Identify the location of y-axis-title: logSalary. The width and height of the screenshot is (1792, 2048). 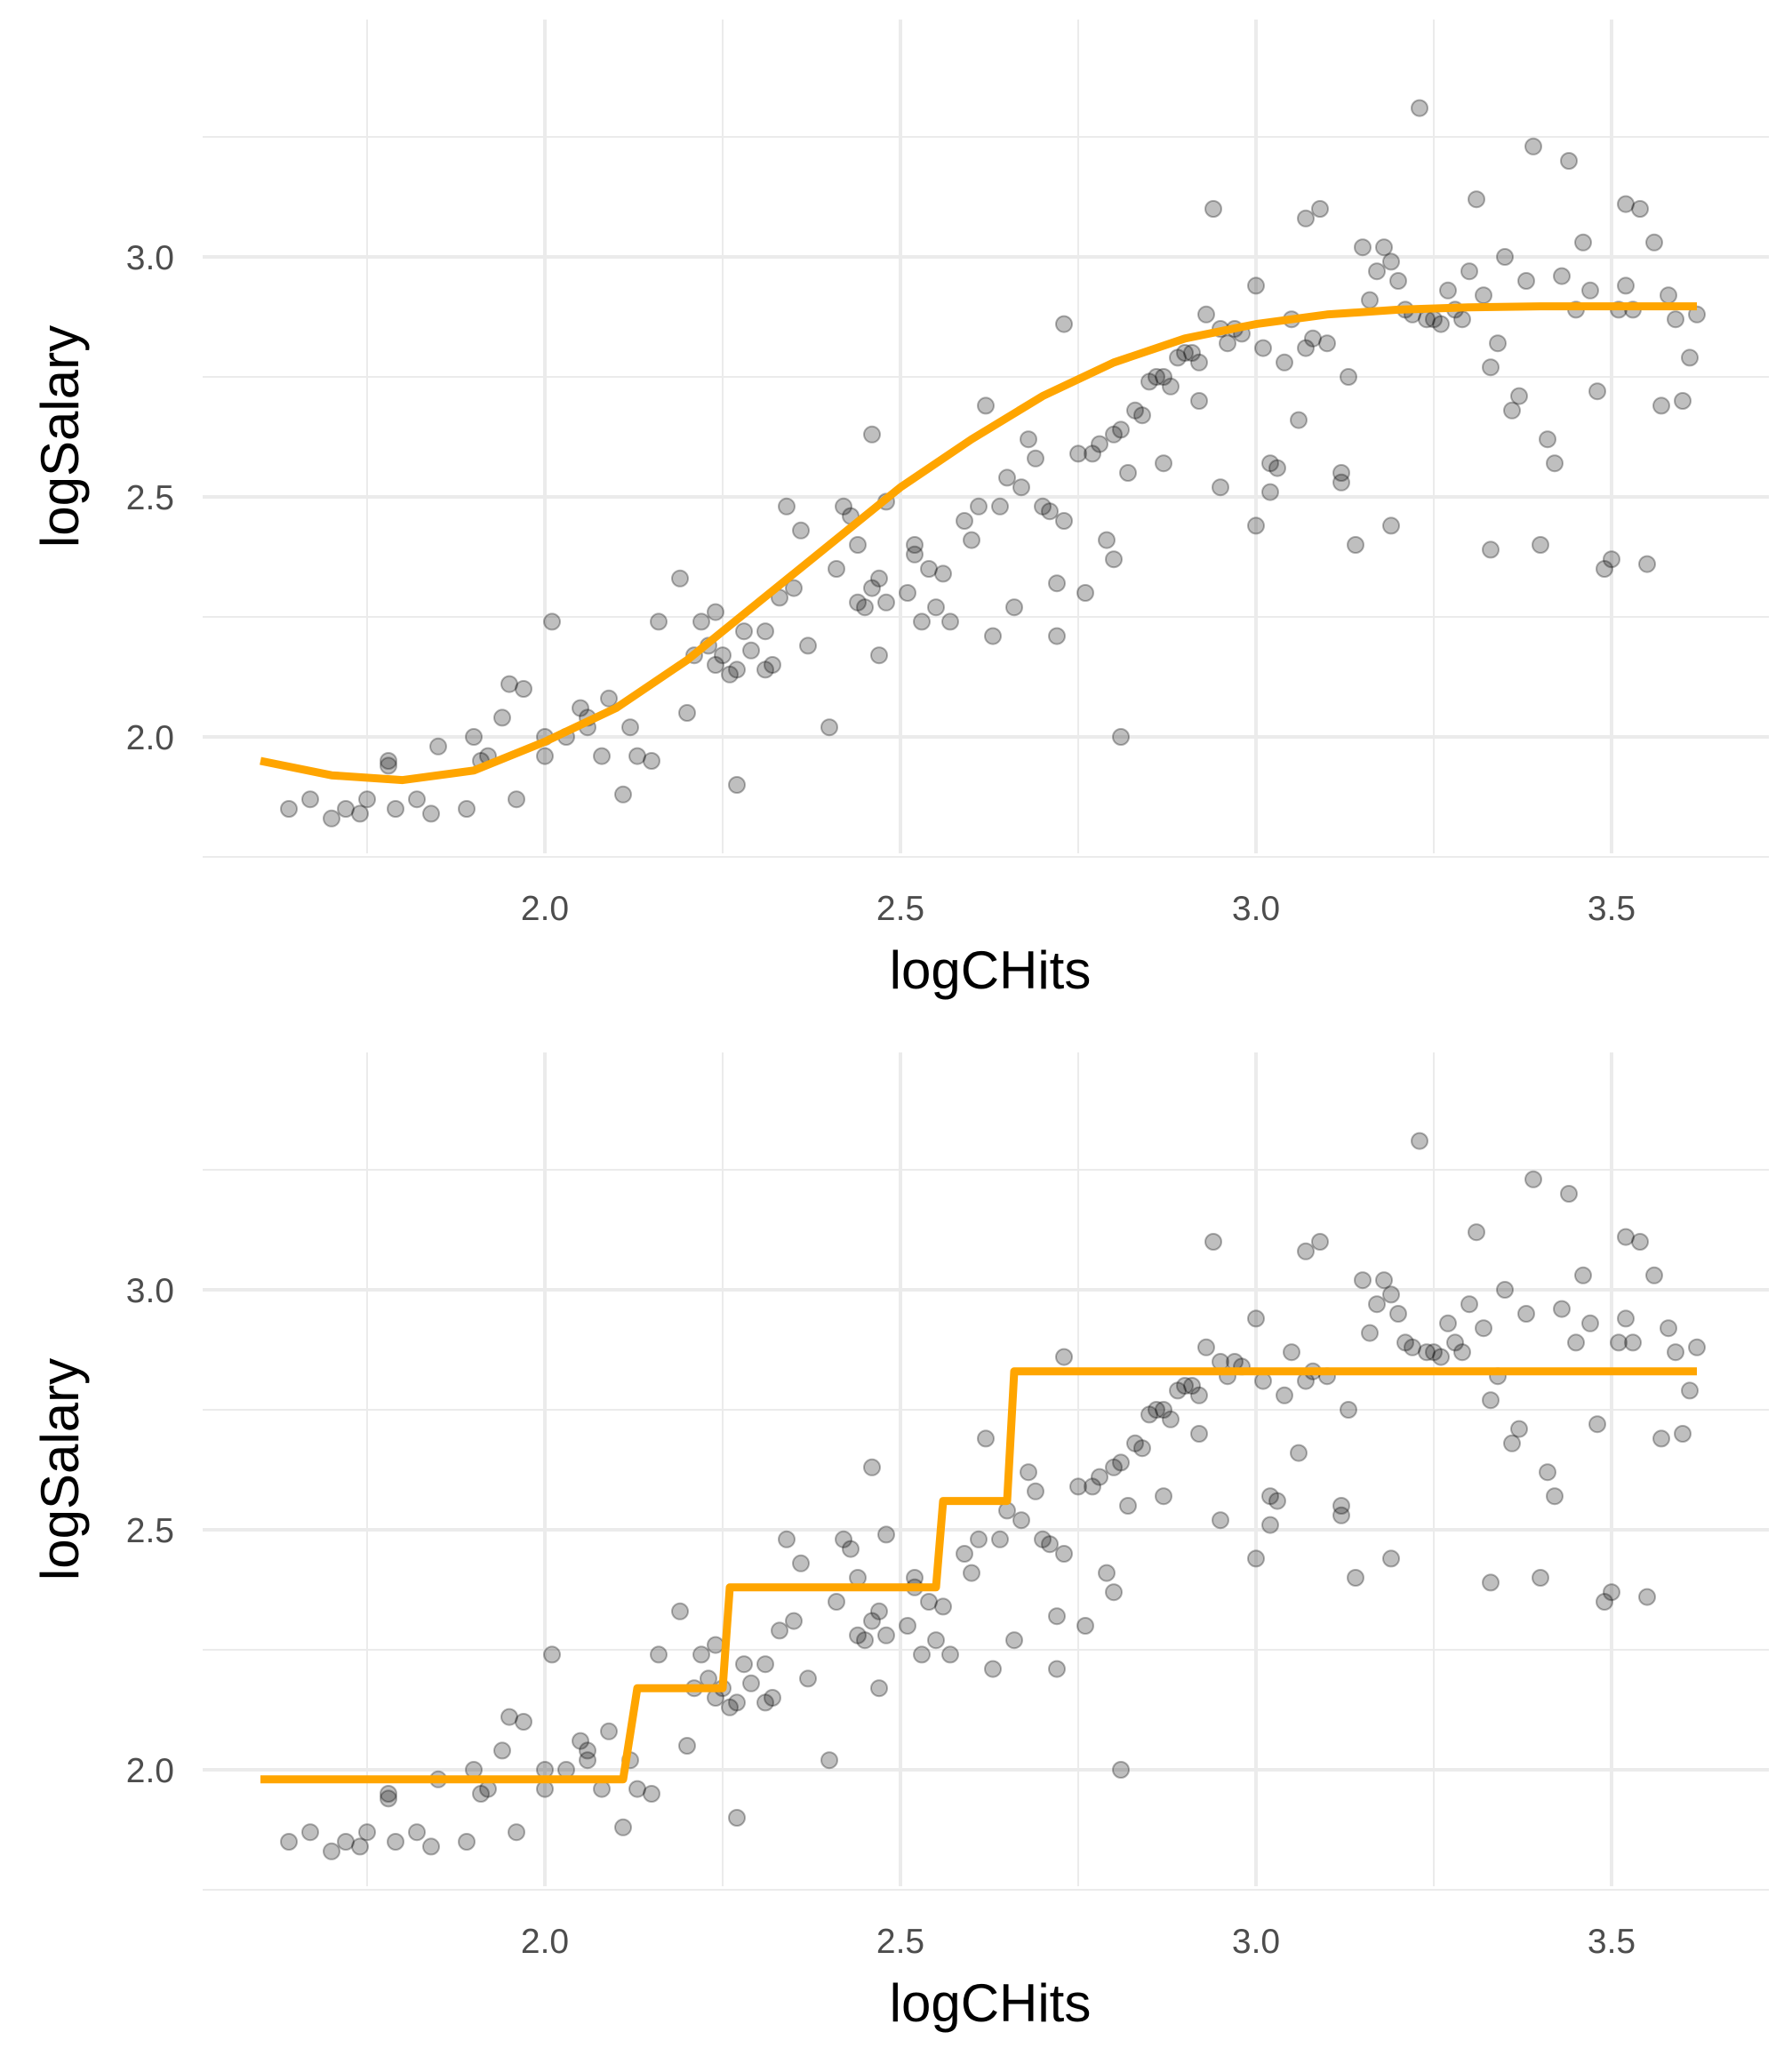
(60, 1469).